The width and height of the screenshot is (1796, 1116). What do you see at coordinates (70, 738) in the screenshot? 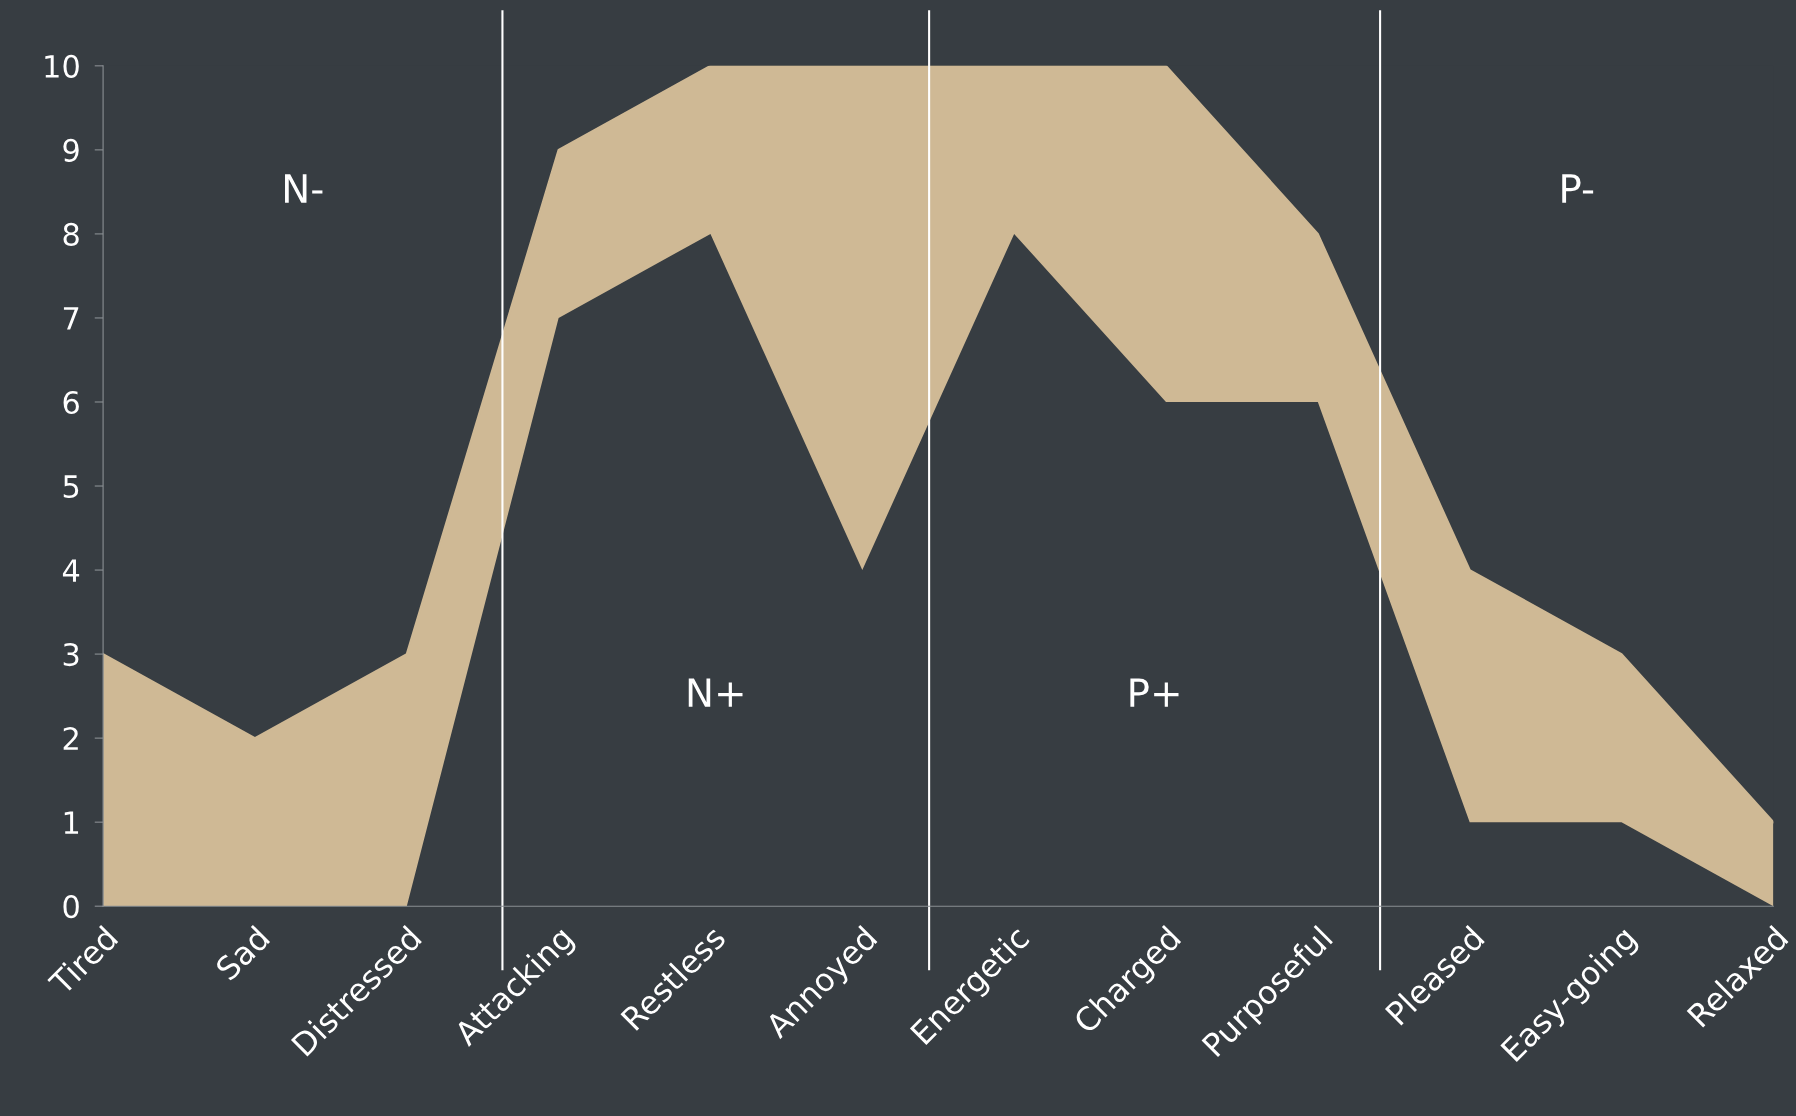
I see `y-tick-label: 2` at bounding box center [70, 738].